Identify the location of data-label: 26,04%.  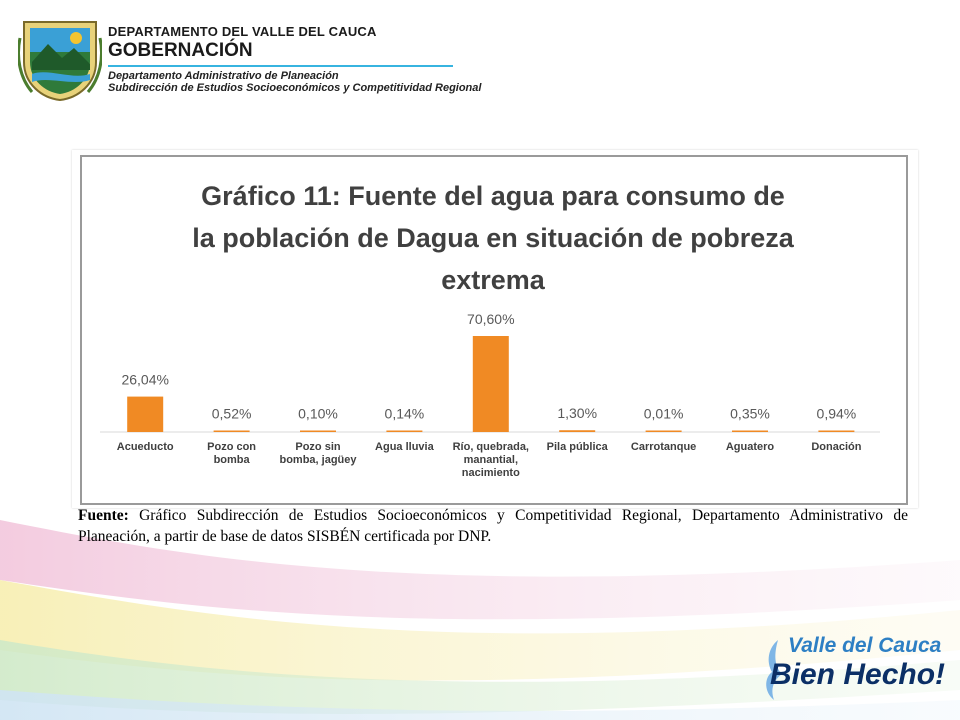
(144, 380).